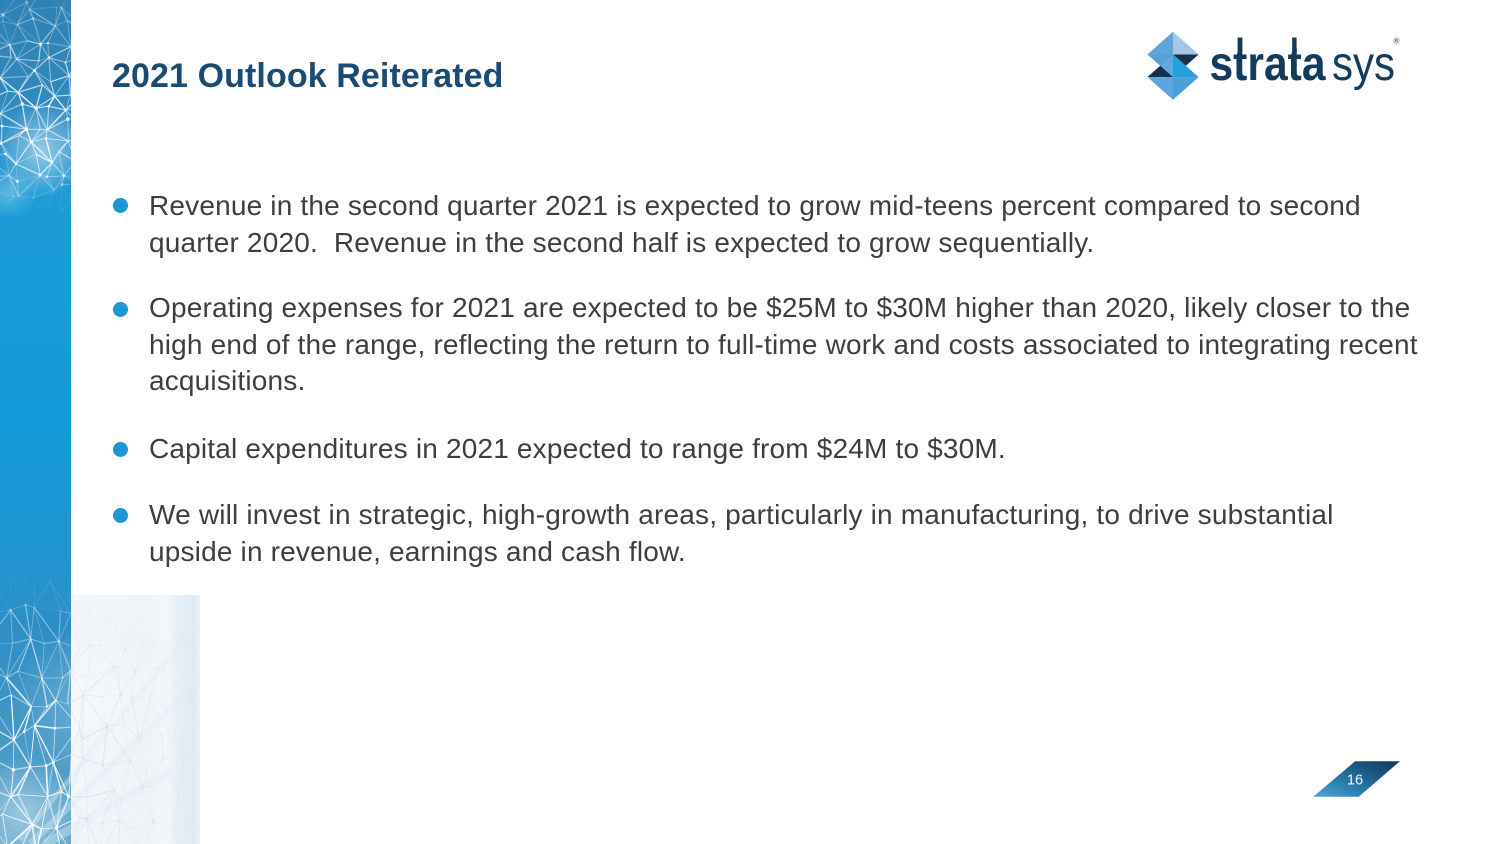  I want to click on svg-text: sys, so click(1363, 64).